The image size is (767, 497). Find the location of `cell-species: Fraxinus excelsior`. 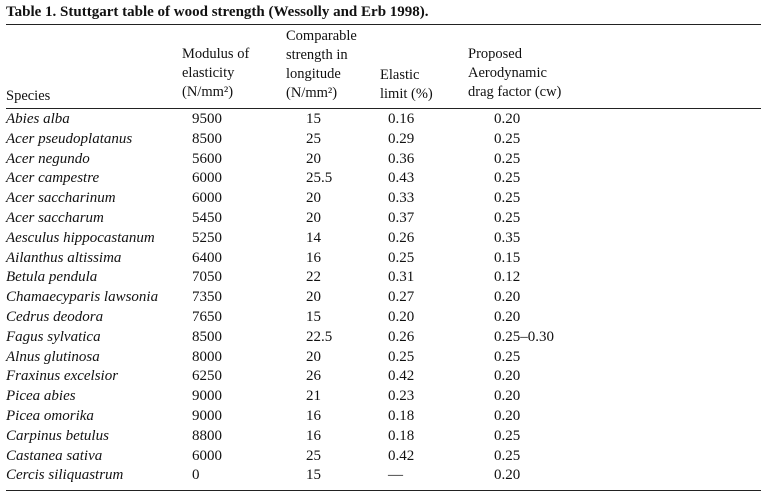

cell-species: Fraxinus excelsior is located at coordinates (62, 376).